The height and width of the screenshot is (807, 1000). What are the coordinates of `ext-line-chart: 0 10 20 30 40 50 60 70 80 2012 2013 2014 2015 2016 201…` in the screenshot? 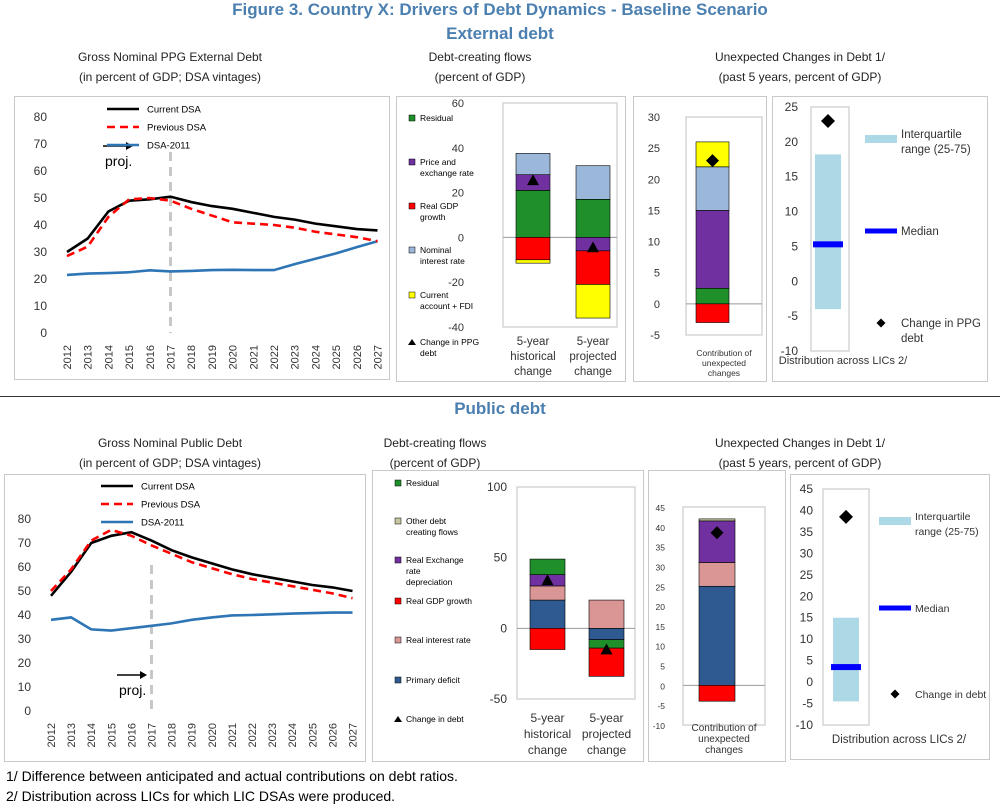 It's located at (209, 237).